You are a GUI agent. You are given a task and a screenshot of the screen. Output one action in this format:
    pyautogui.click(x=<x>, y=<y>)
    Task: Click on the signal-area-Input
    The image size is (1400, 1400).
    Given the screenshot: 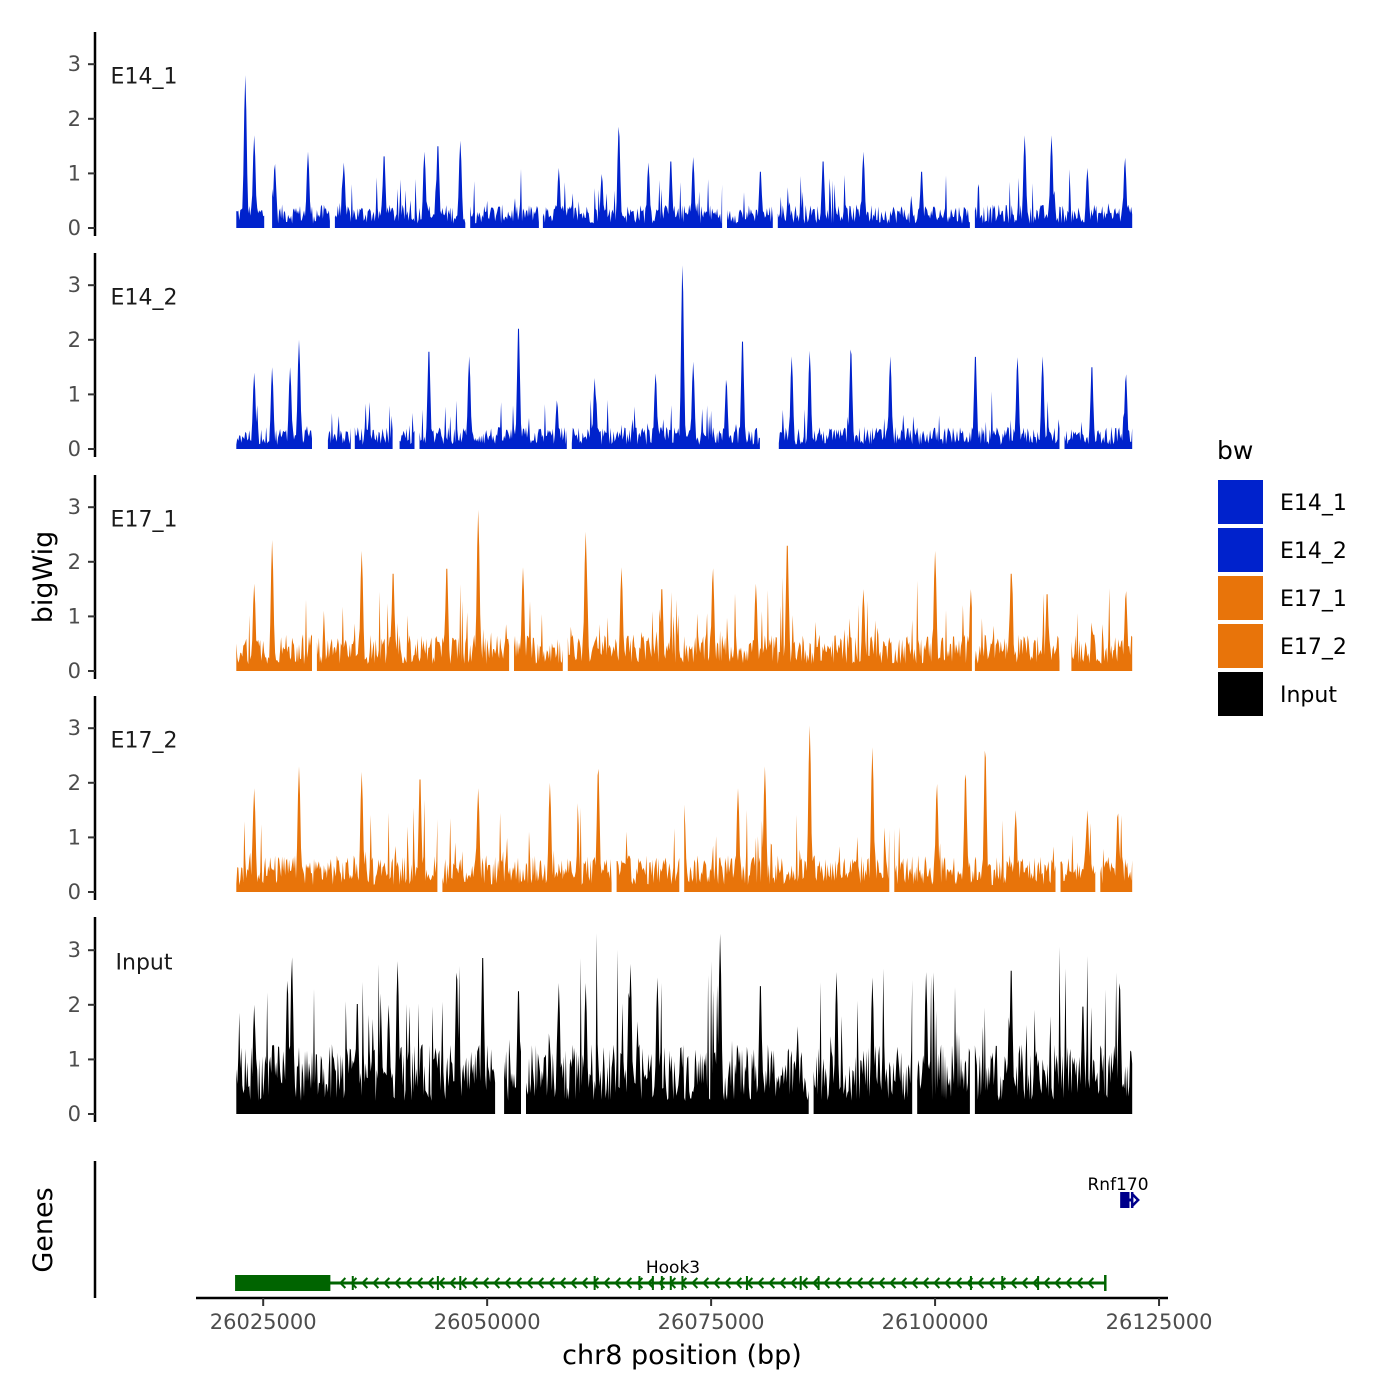 What is the action you would take?
    pyautogui.click(x=684, y=1023)
    